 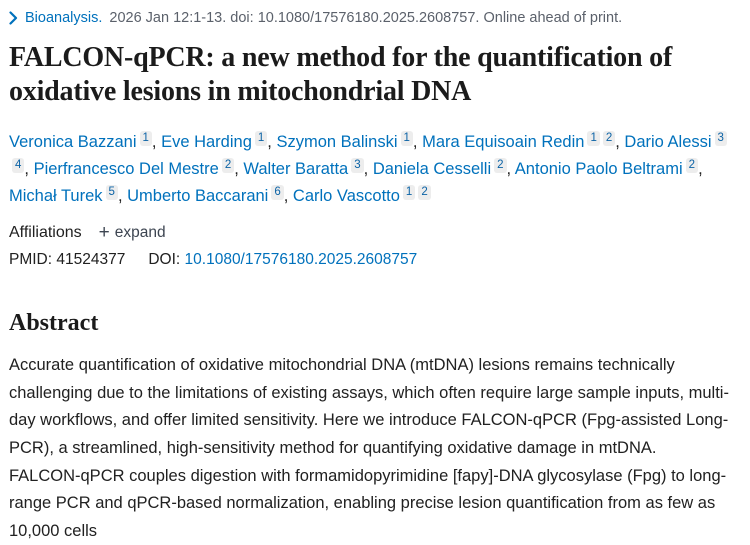 I want to click on author-link: Szymon Balinski, so click(x=337, y=142).